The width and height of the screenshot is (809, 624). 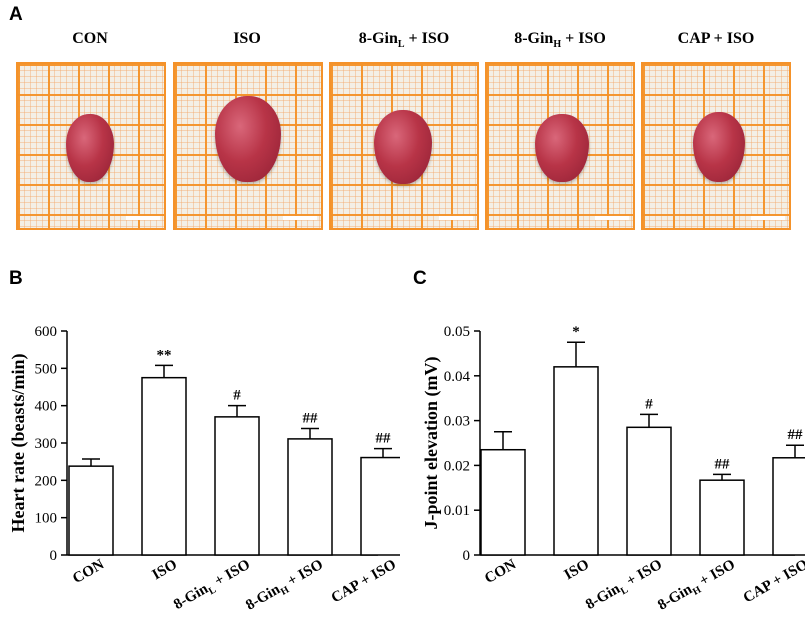 I want to click on photo-iso, so click(x=248, y=146).